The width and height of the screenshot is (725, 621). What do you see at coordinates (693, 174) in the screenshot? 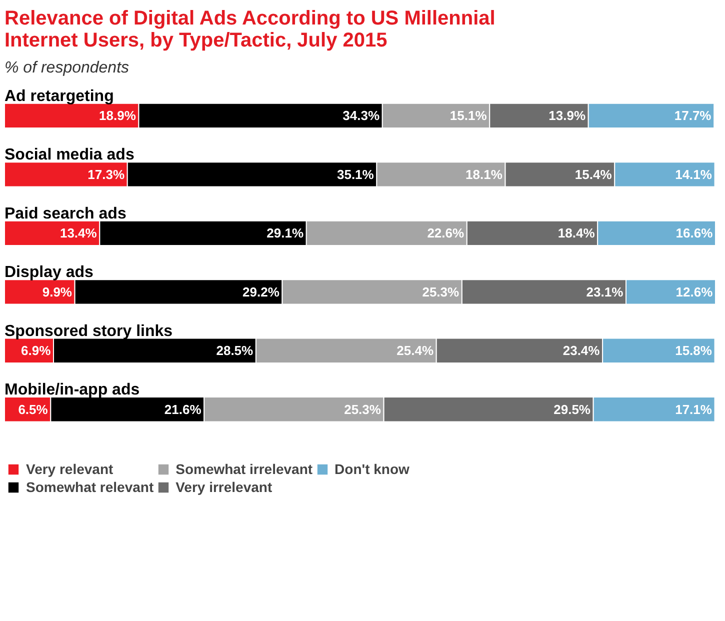
I see `data-label: 14.1%` at bounding box center [693, 174].